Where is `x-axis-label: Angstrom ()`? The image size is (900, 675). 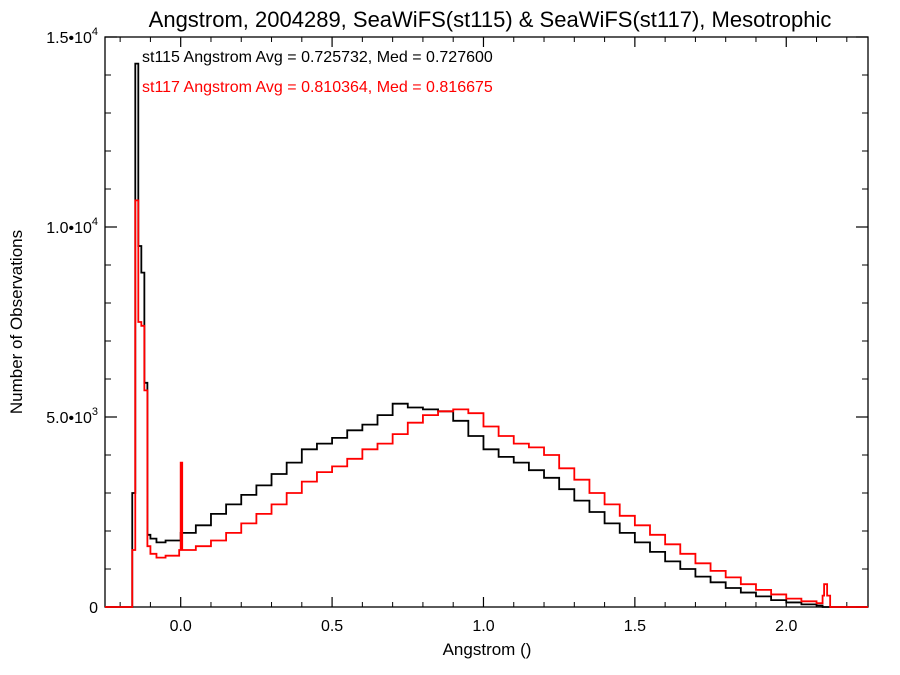 x-axis-label: Angstrom () is located at coordinates (487, 649).